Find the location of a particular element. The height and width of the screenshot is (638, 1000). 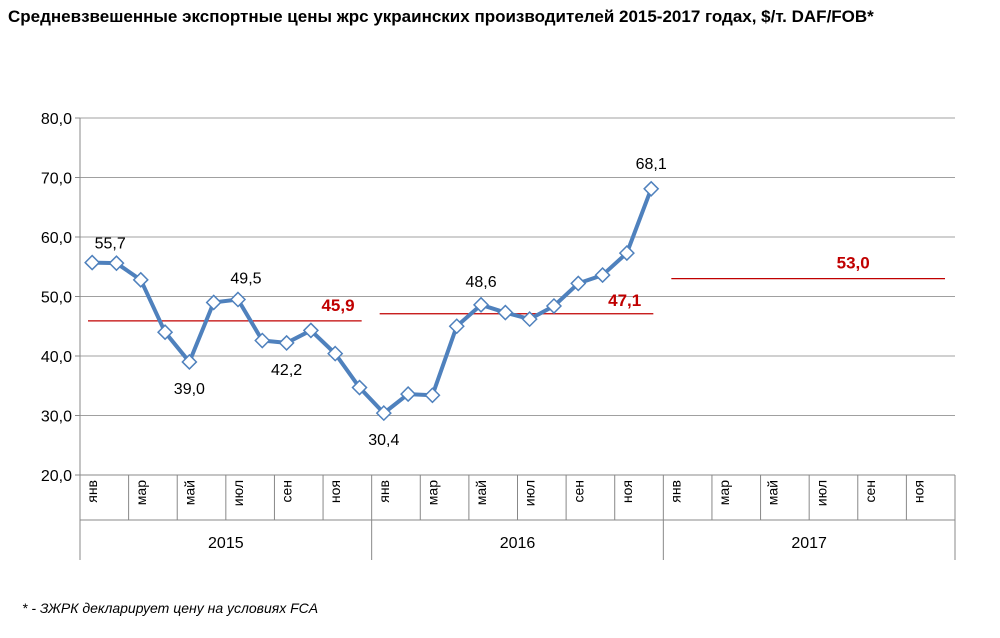

y-tick-label: 80,0 is located at coordinates (56, 119).